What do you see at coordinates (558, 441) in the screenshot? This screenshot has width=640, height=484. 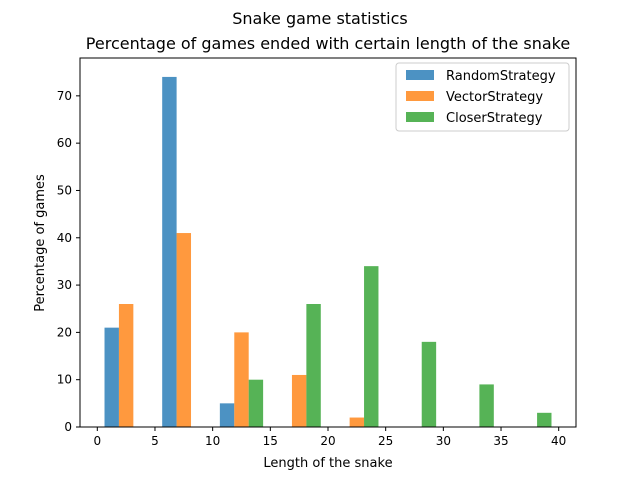 I see `x-tick-label: 40` at bounding box center [558, 441].